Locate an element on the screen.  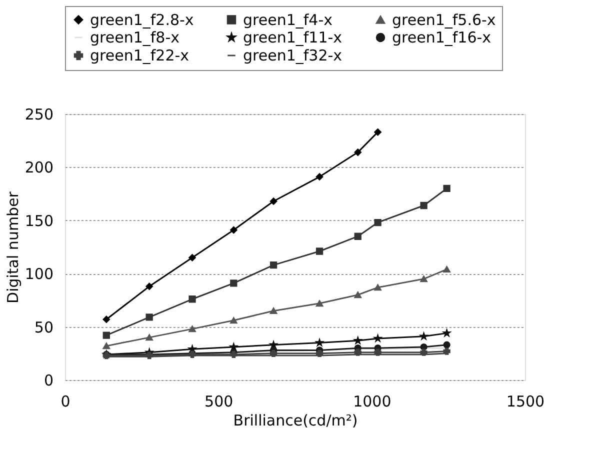
legend-label: green1_f4-x is located at coordinates (288, 19).